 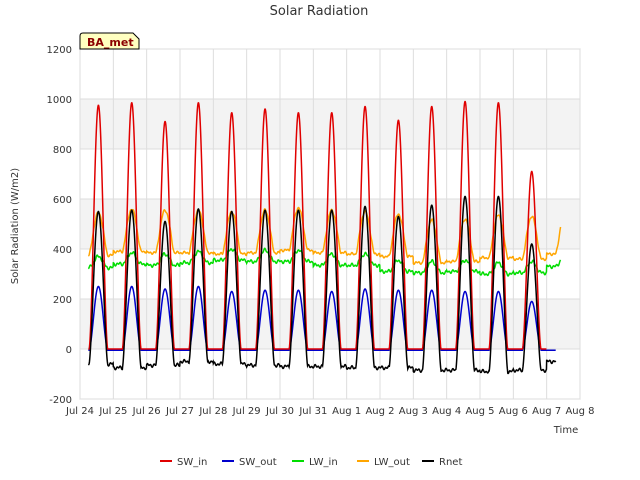 What do you see at coordinates (59, 225) in the screenshot?
I see `y-axis-ticks: -200 0 200 400 600 800 1000 1200` at bounding box center [59, 225].